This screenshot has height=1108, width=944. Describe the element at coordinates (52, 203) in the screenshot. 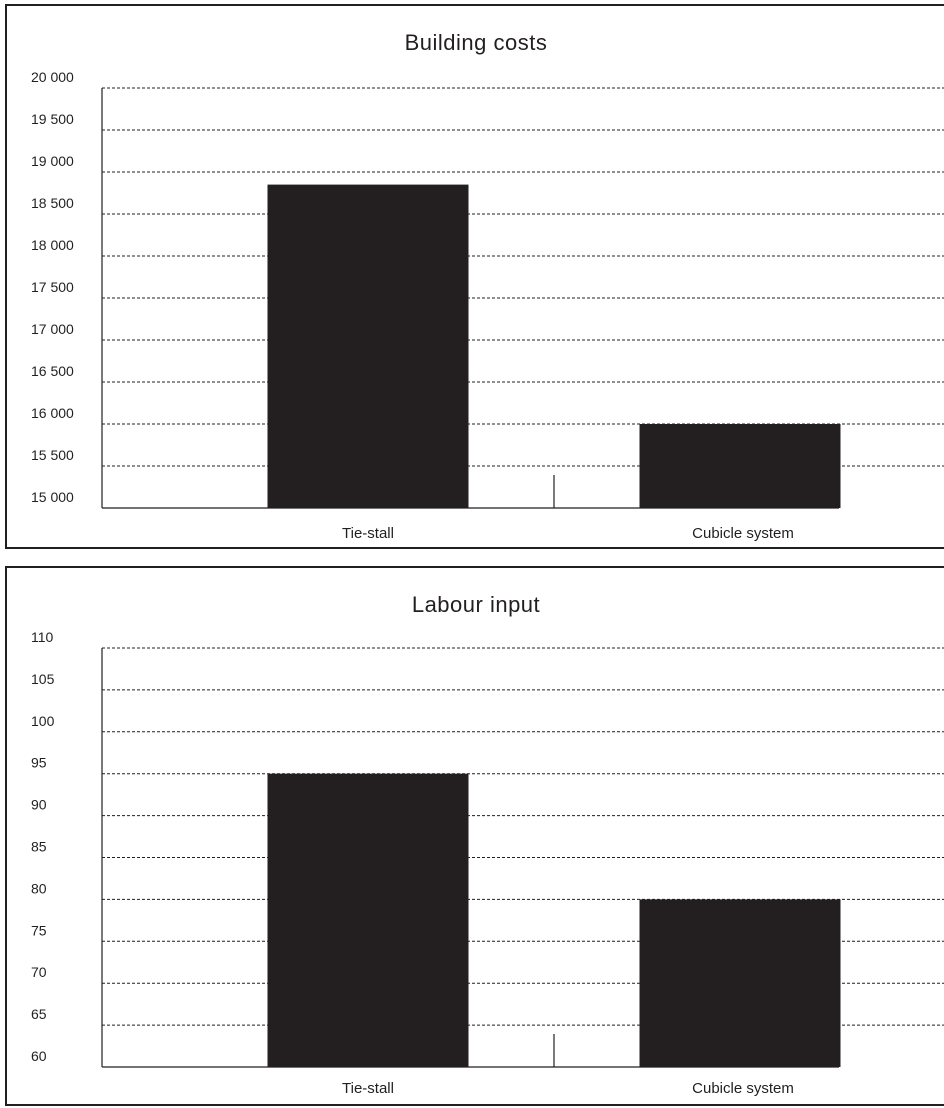

I see `y-tick-label: 18 500` at that location.